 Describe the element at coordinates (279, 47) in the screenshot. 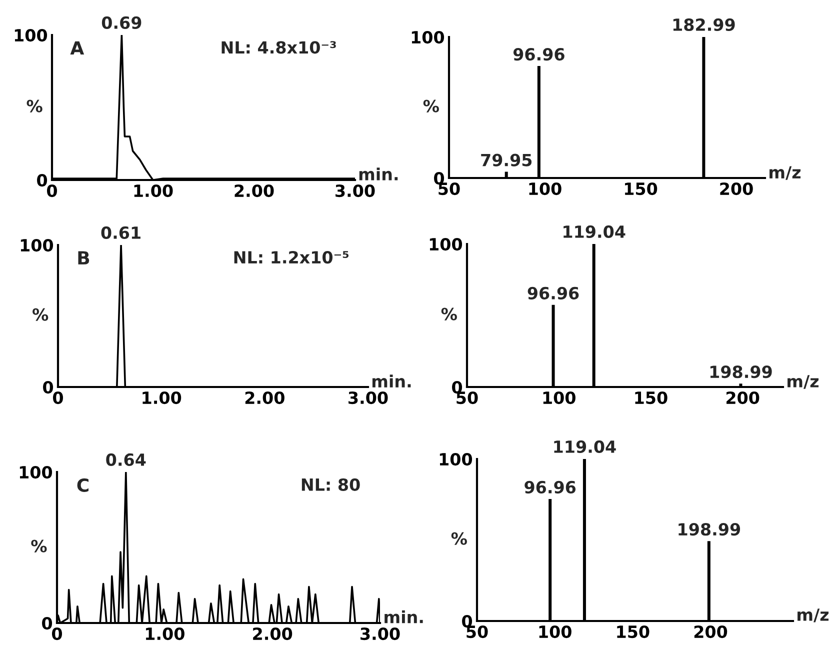

I see `annotation: NL: 4.8x10⁻³` at that location.